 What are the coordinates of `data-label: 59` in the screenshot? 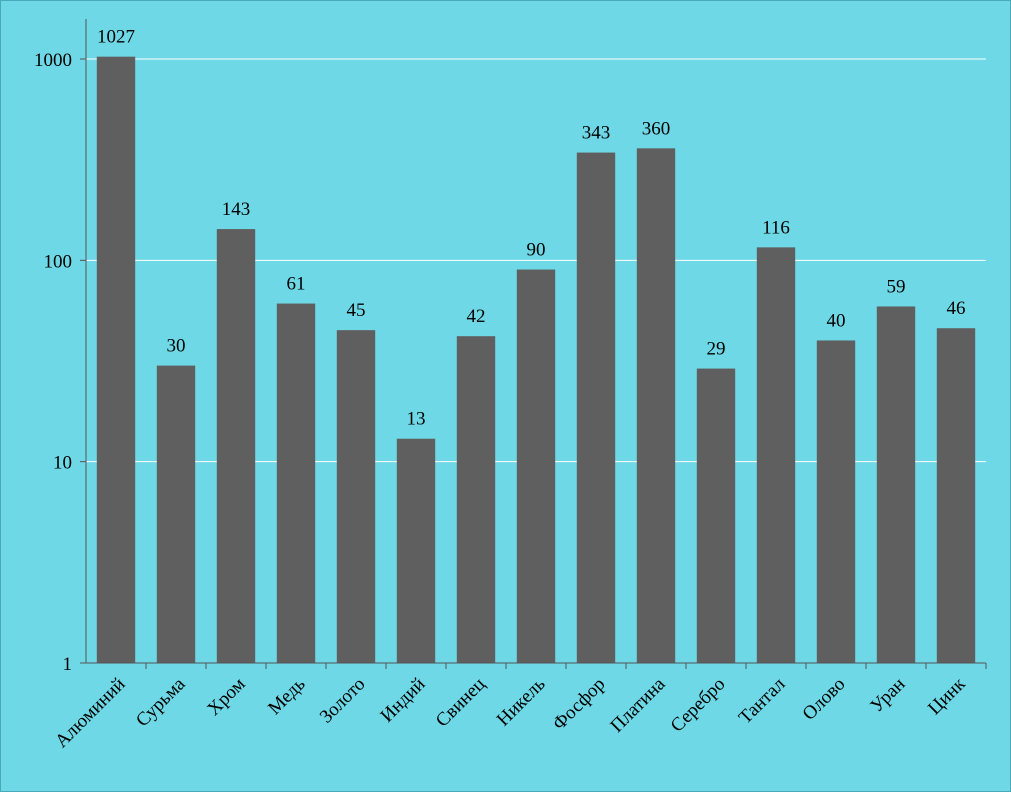 It's located at (896, 286).